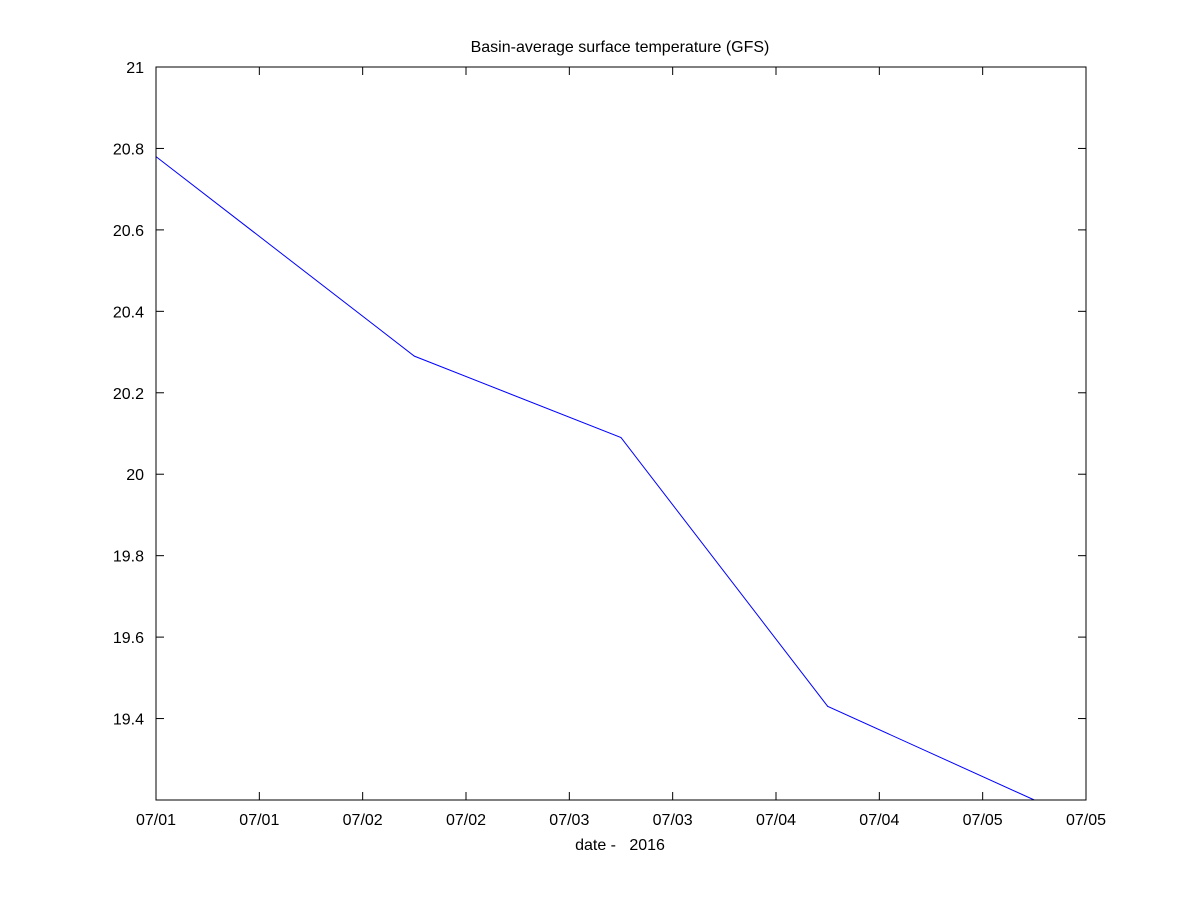  I want to click on y-tick-label: 20.6, so click(128, 231).